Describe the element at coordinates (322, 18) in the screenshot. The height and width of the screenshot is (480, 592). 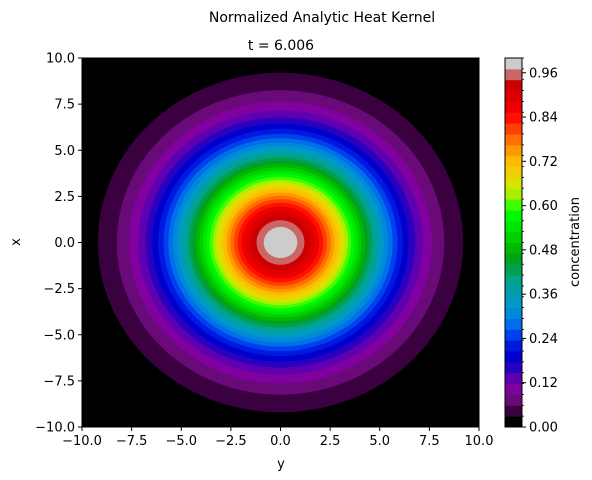
I see `suptitle: Normalized Analytic Heat Kernel` at that location.